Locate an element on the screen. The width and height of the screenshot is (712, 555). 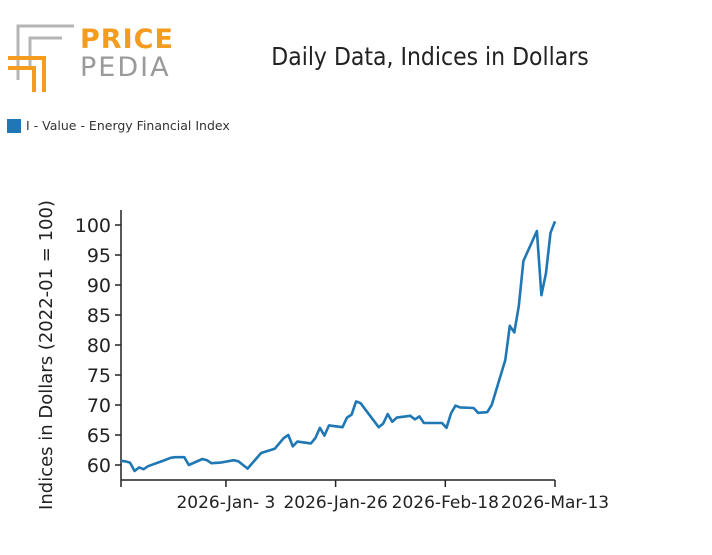
legend-label: I - Value - Energy Financial Index is located at coordinates (128, 125).